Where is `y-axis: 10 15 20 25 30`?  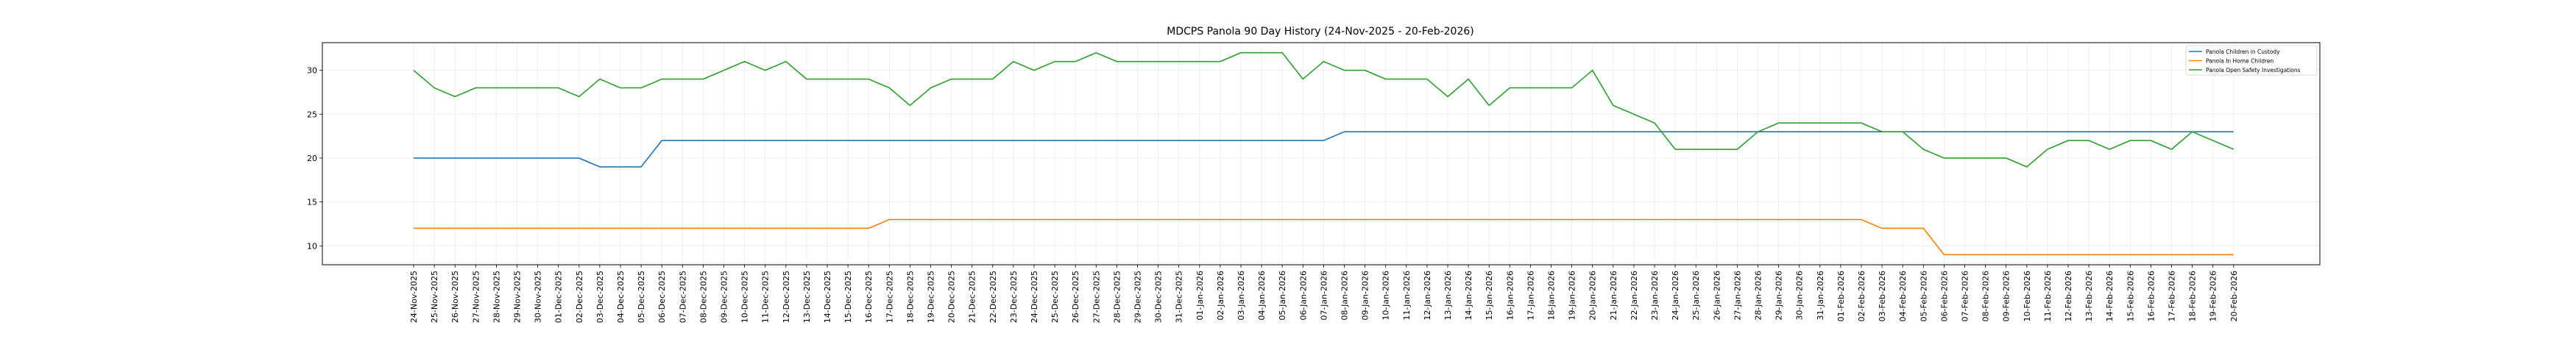 y-axis: 10 15 20 25 30 is located at coordinates (314, 158).